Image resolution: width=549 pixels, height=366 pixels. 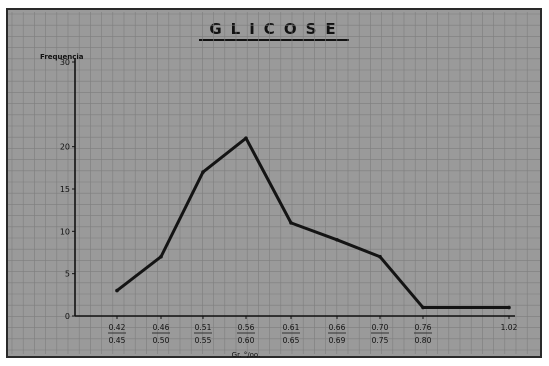 What do you see at coordinates (67, 316) in the screenshot?
I see `y-tick-label: 0` at bounding box center [67, 316].